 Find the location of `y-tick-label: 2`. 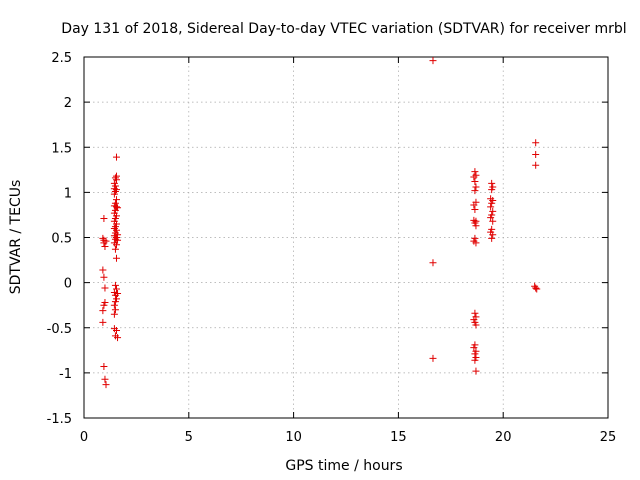

y-tick-label: 2 is located at coordinates (68, 103).